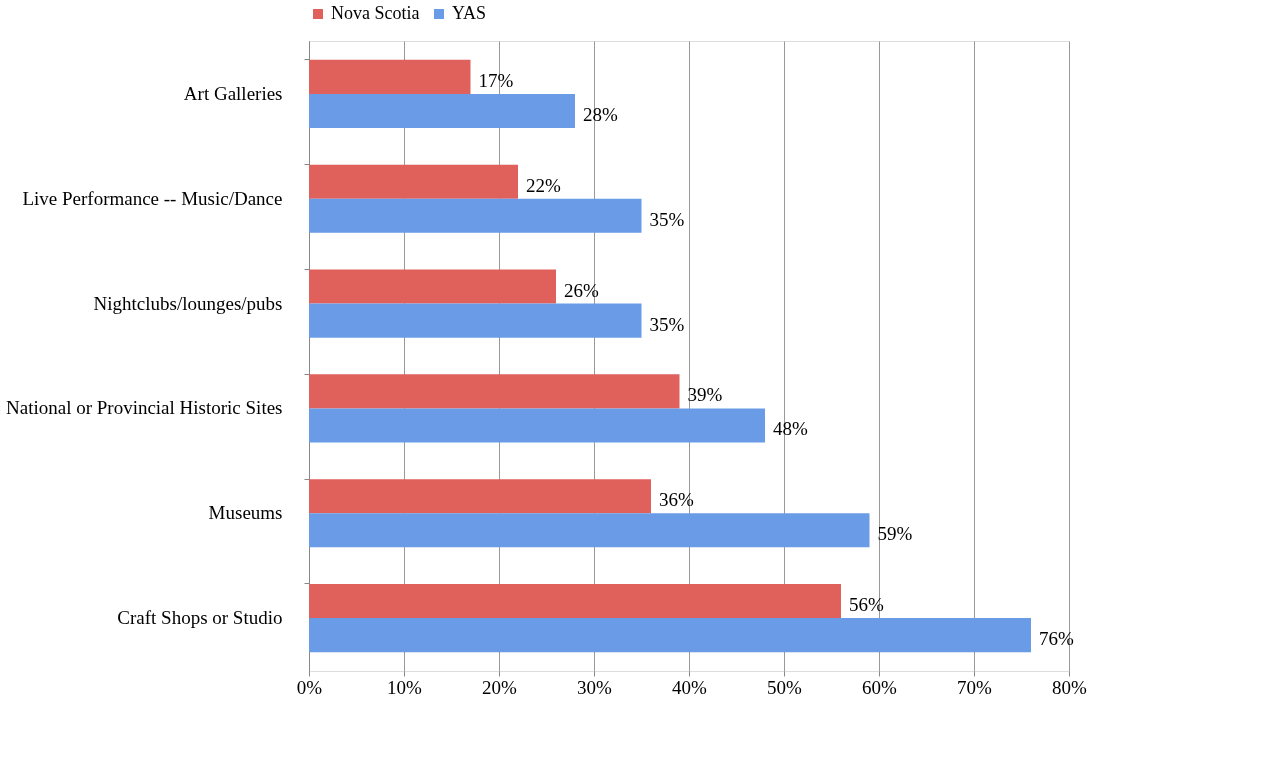  Describe the element at coordinates (975, 687) in the screenshot. I see `x-tick-label: 70%` at that location.